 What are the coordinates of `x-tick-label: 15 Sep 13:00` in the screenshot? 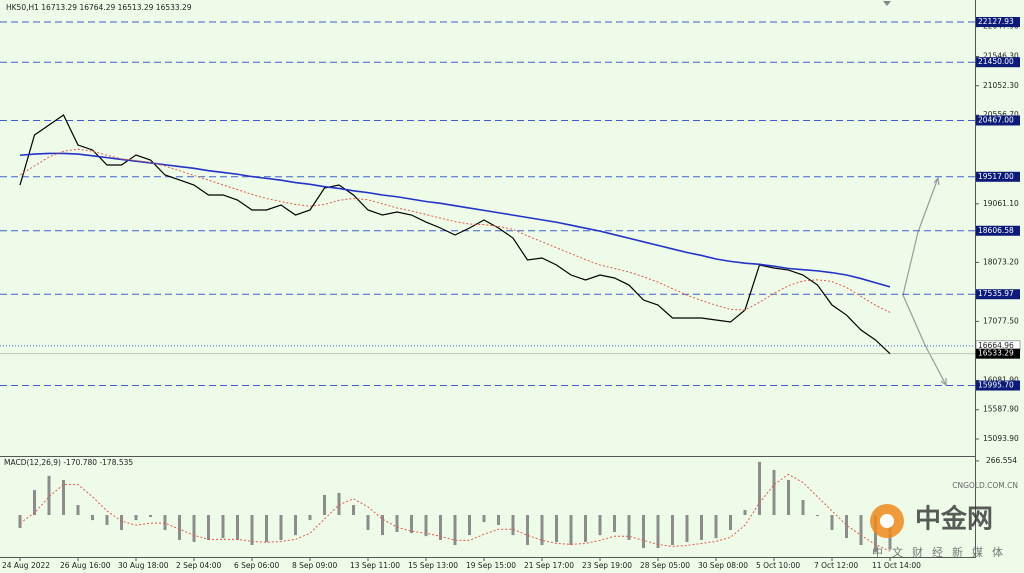 It's located at (433, 565).